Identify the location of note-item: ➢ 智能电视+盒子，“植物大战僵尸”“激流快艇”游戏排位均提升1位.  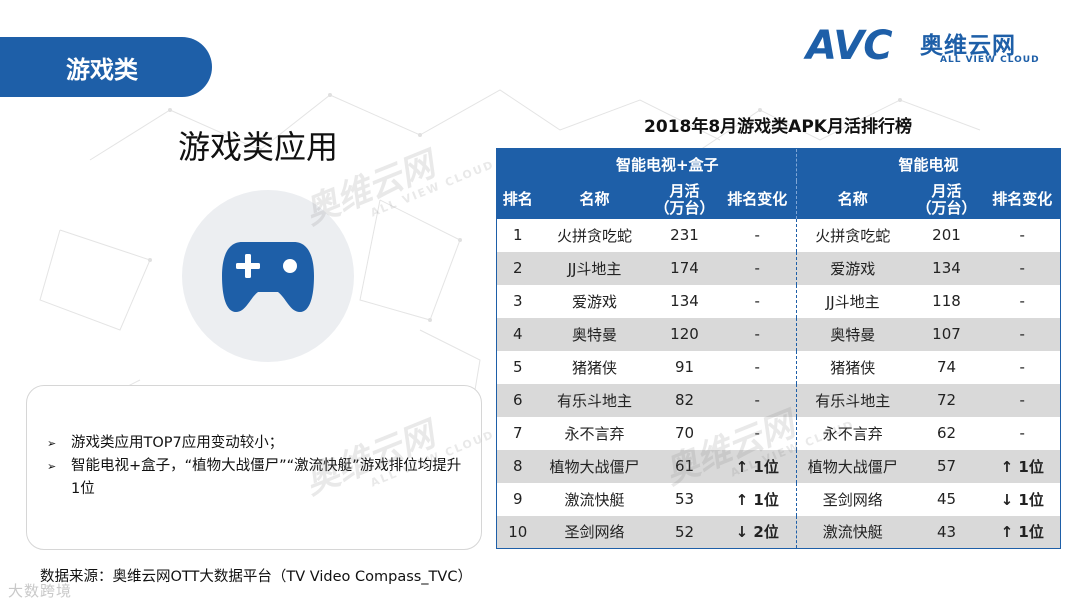
(257, 478).